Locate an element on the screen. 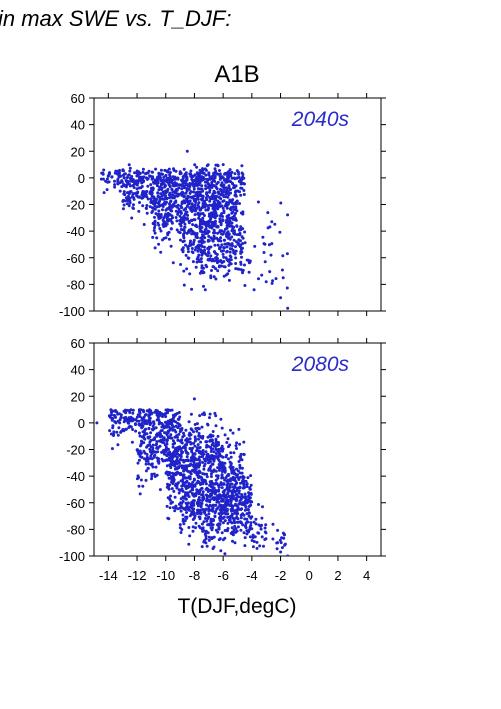 The height and width of the screenshot is (709, 501). x-tick-label: -10 is located at coordinates (165, 575).